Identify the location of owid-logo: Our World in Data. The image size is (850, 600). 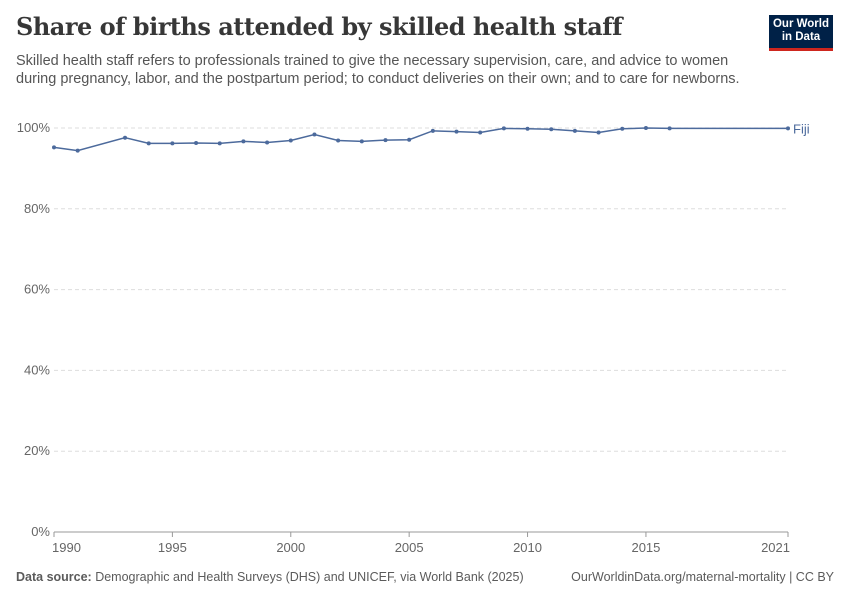
(801, 33).